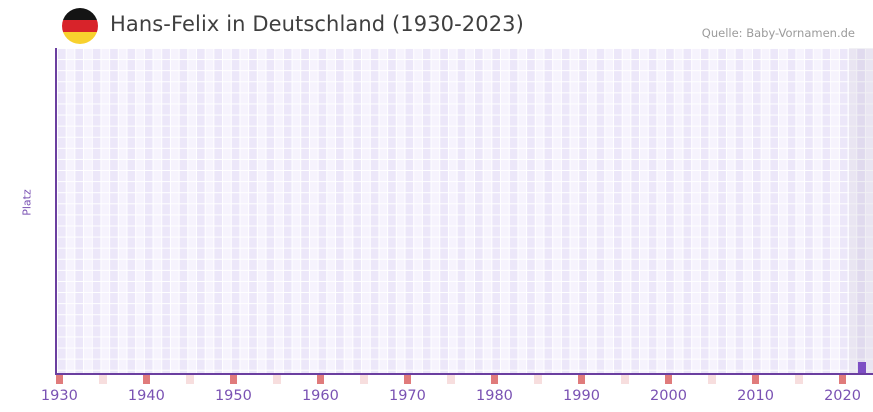  I want to click on x-tick-major-1970, so click(407, 379).